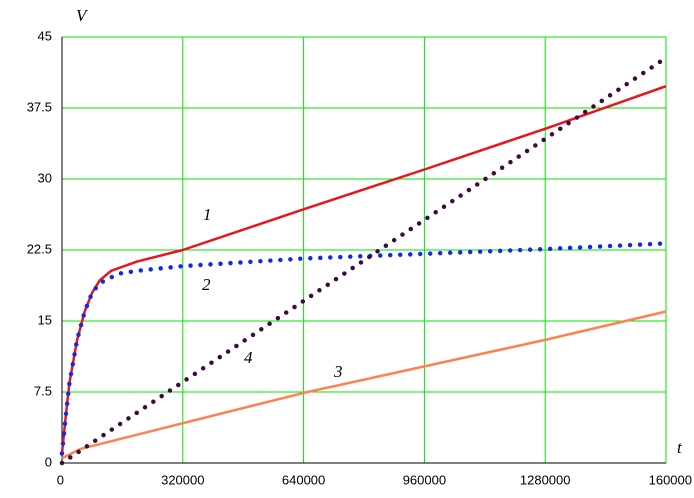 The image size is (694, 498). What do you see at coordinates (45, 35) in the screenshot?
I see `y-tick-label: 45` at bounding box center [45, 35].